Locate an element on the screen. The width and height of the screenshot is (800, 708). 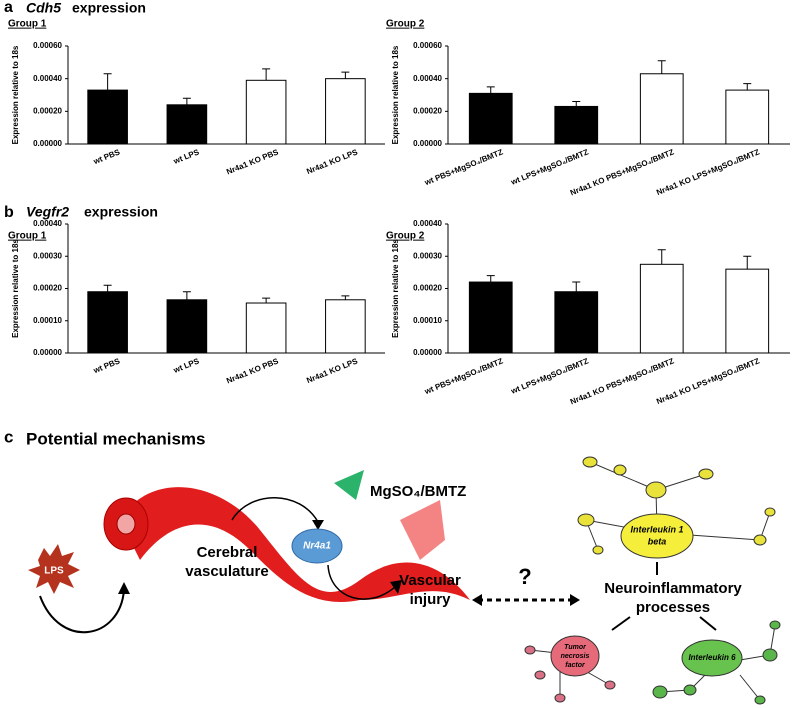
tnf-label: factor is located at coordinates (575, 665).